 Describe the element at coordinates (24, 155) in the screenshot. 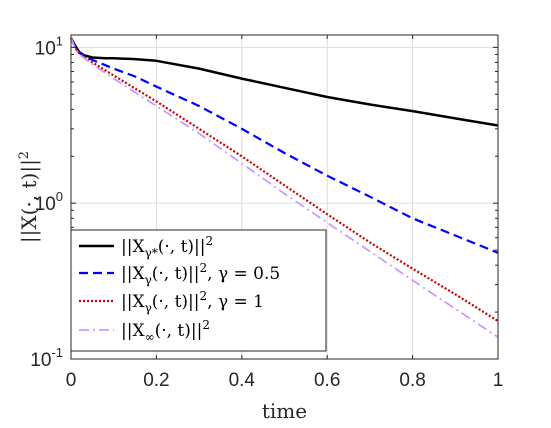

I see `y-axis-title-sup: 2` at that location.